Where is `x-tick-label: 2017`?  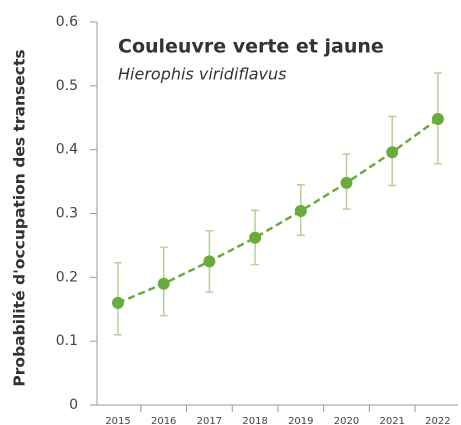 x-tick-label: 2017 is located at coordinates (209, 420).